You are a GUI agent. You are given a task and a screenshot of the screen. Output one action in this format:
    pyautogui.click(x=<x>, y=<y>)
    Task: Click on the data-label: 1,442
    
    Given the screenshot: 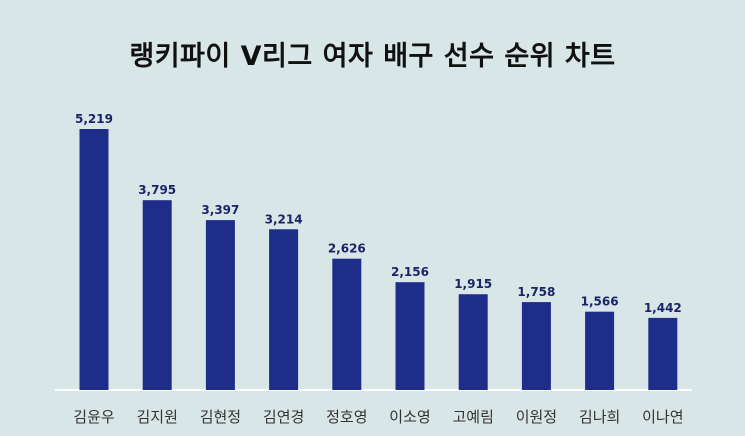 What is the action you would take?
    pyautogui.click(x=663, y=308)
    